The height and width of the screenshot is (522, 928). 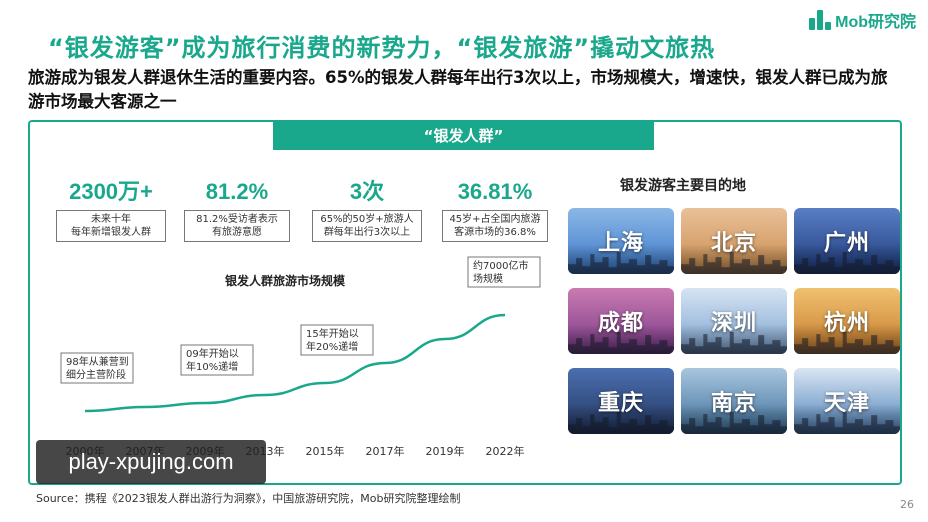 What do you see at coordinates (733, 403) in the screenshot?
I see `city-name: 南京` at bounding box center [733, 403].